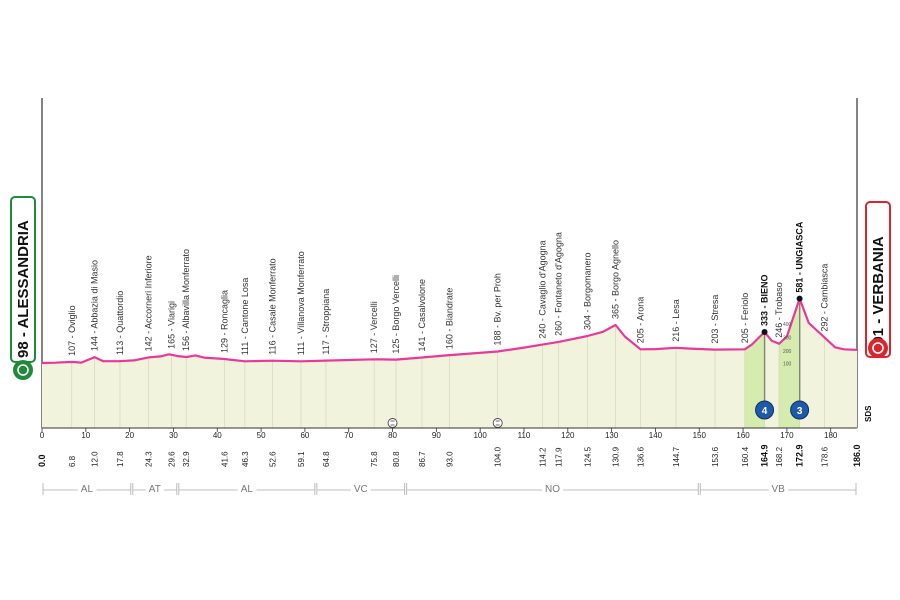 The height and width of the screenshot is (600, 900). I want to click on finish-icon-wheel, so click(878, 348).